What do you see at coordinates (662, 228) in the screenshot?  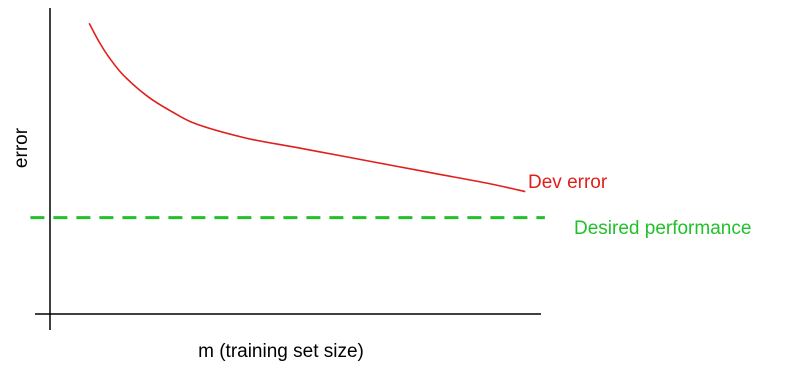 I see `desired-performance-label: Desired performance` at bounding box center [662, 228].